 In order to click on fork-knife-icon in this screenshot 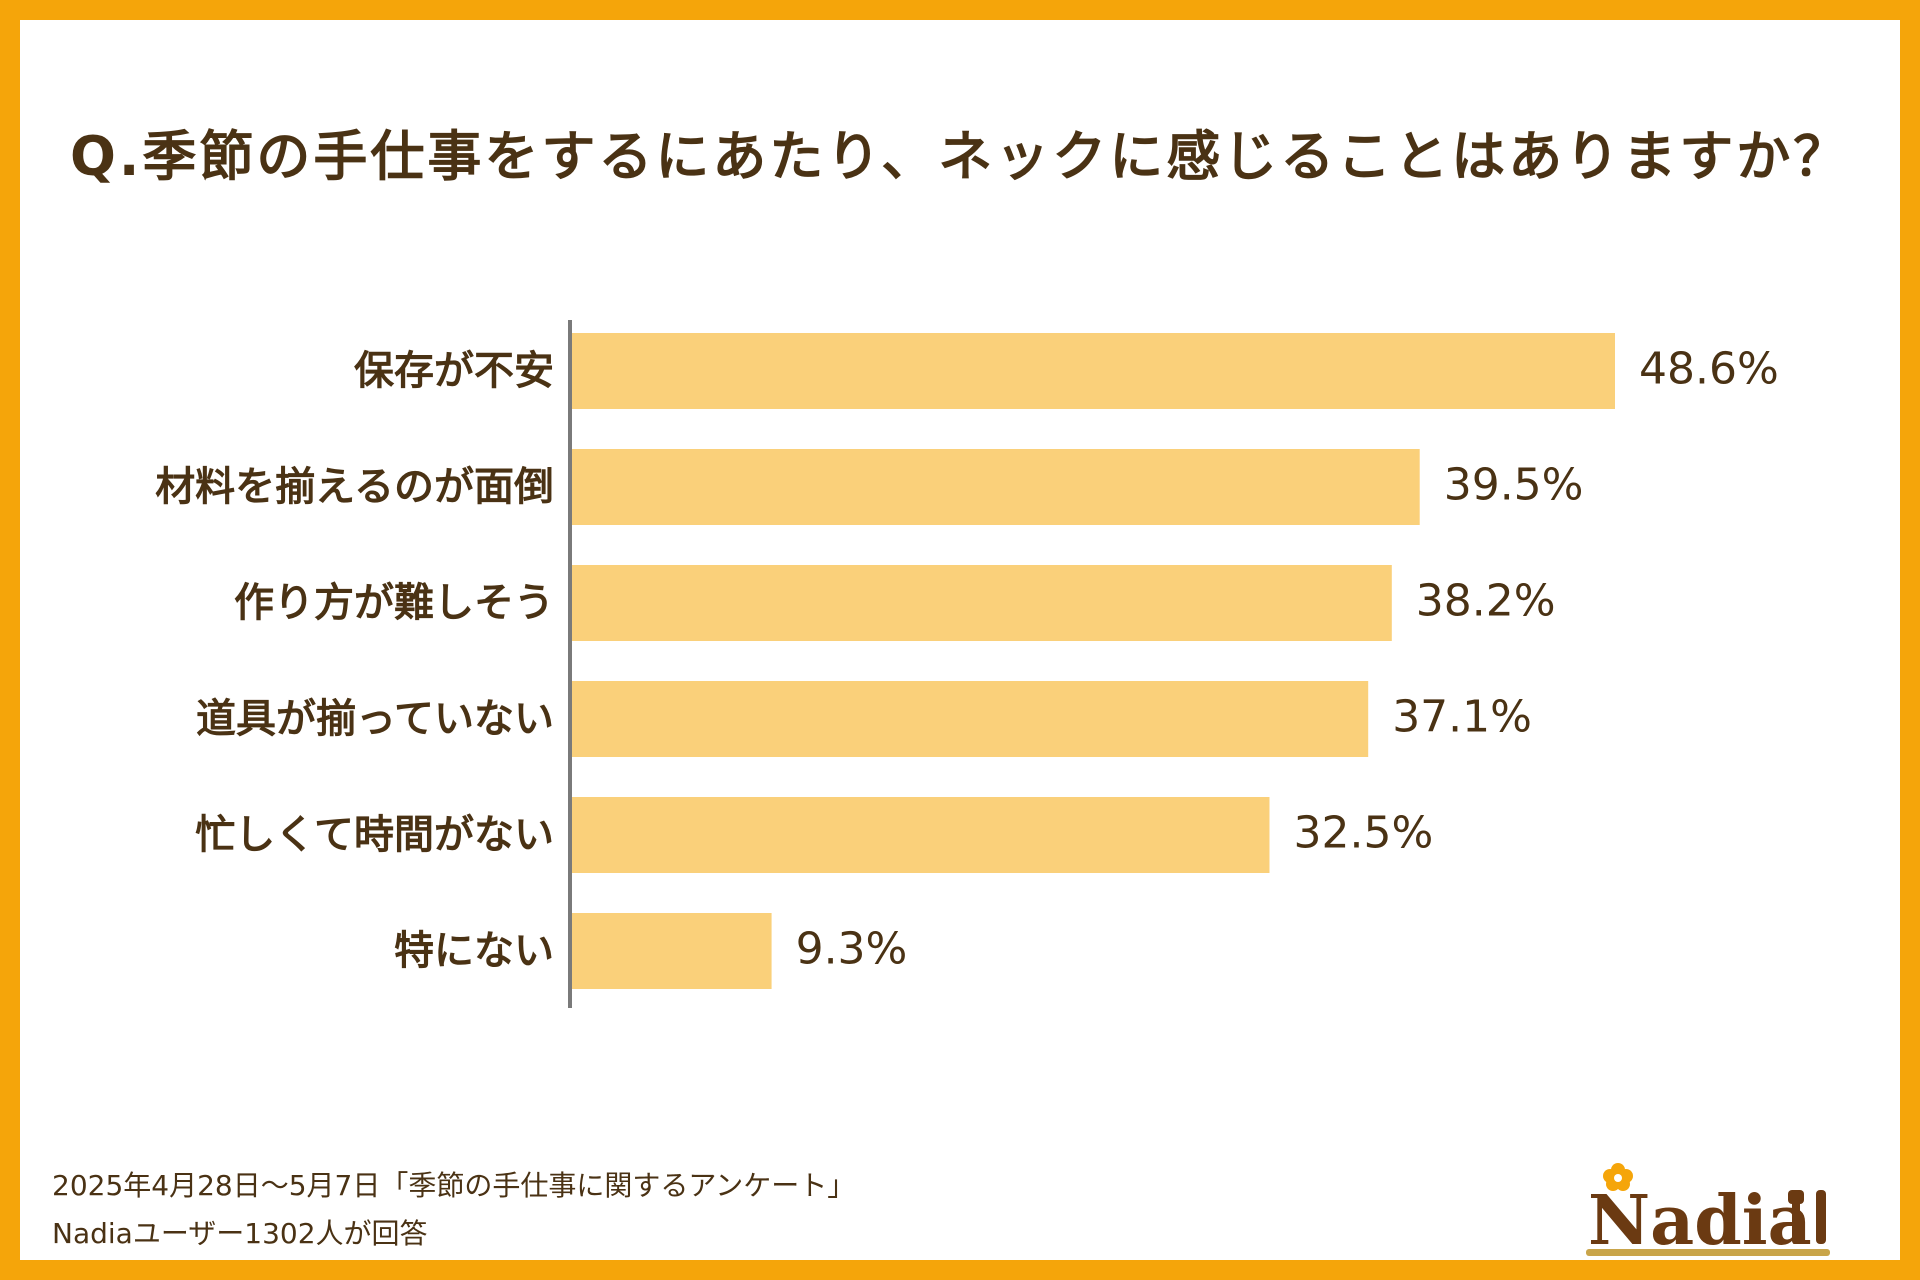, I will do `click(1807, 1217)`.